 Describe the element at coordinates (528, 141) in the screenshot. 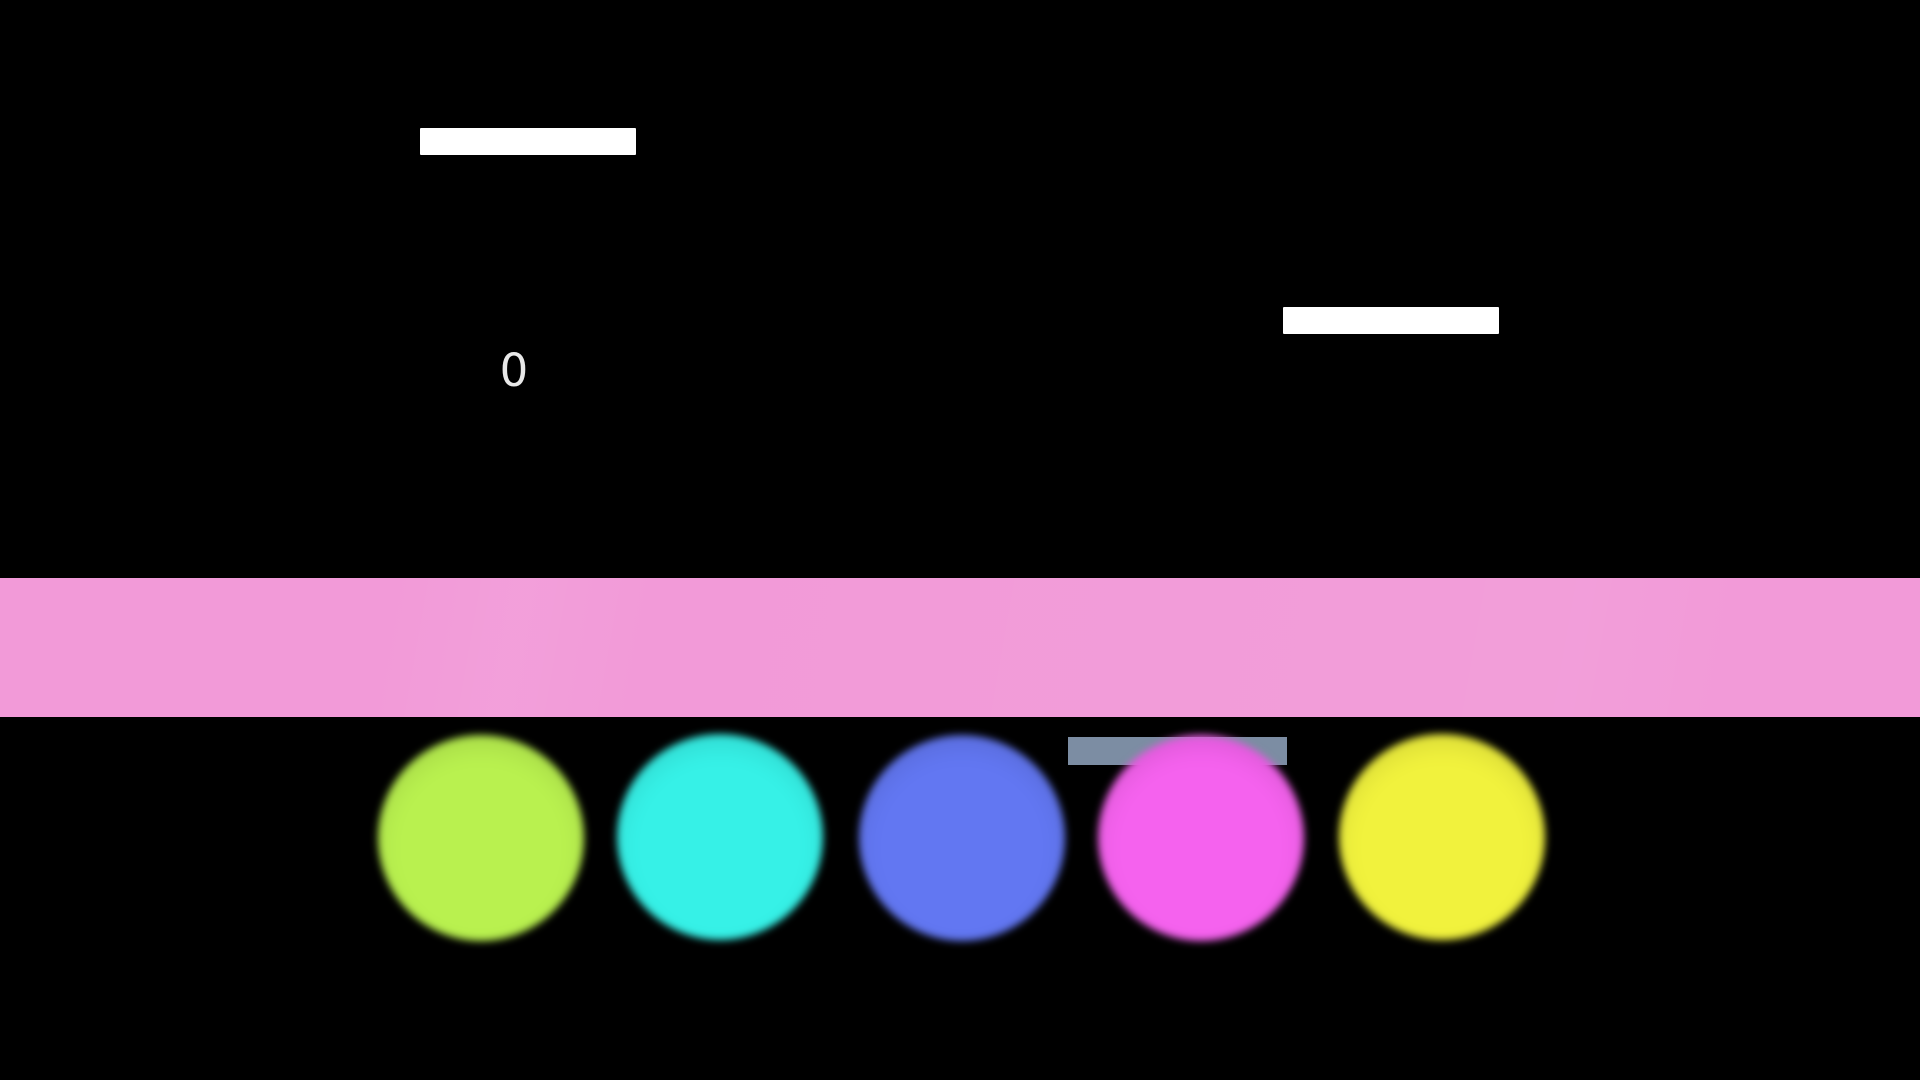

I see `platform-top-left` at that location.